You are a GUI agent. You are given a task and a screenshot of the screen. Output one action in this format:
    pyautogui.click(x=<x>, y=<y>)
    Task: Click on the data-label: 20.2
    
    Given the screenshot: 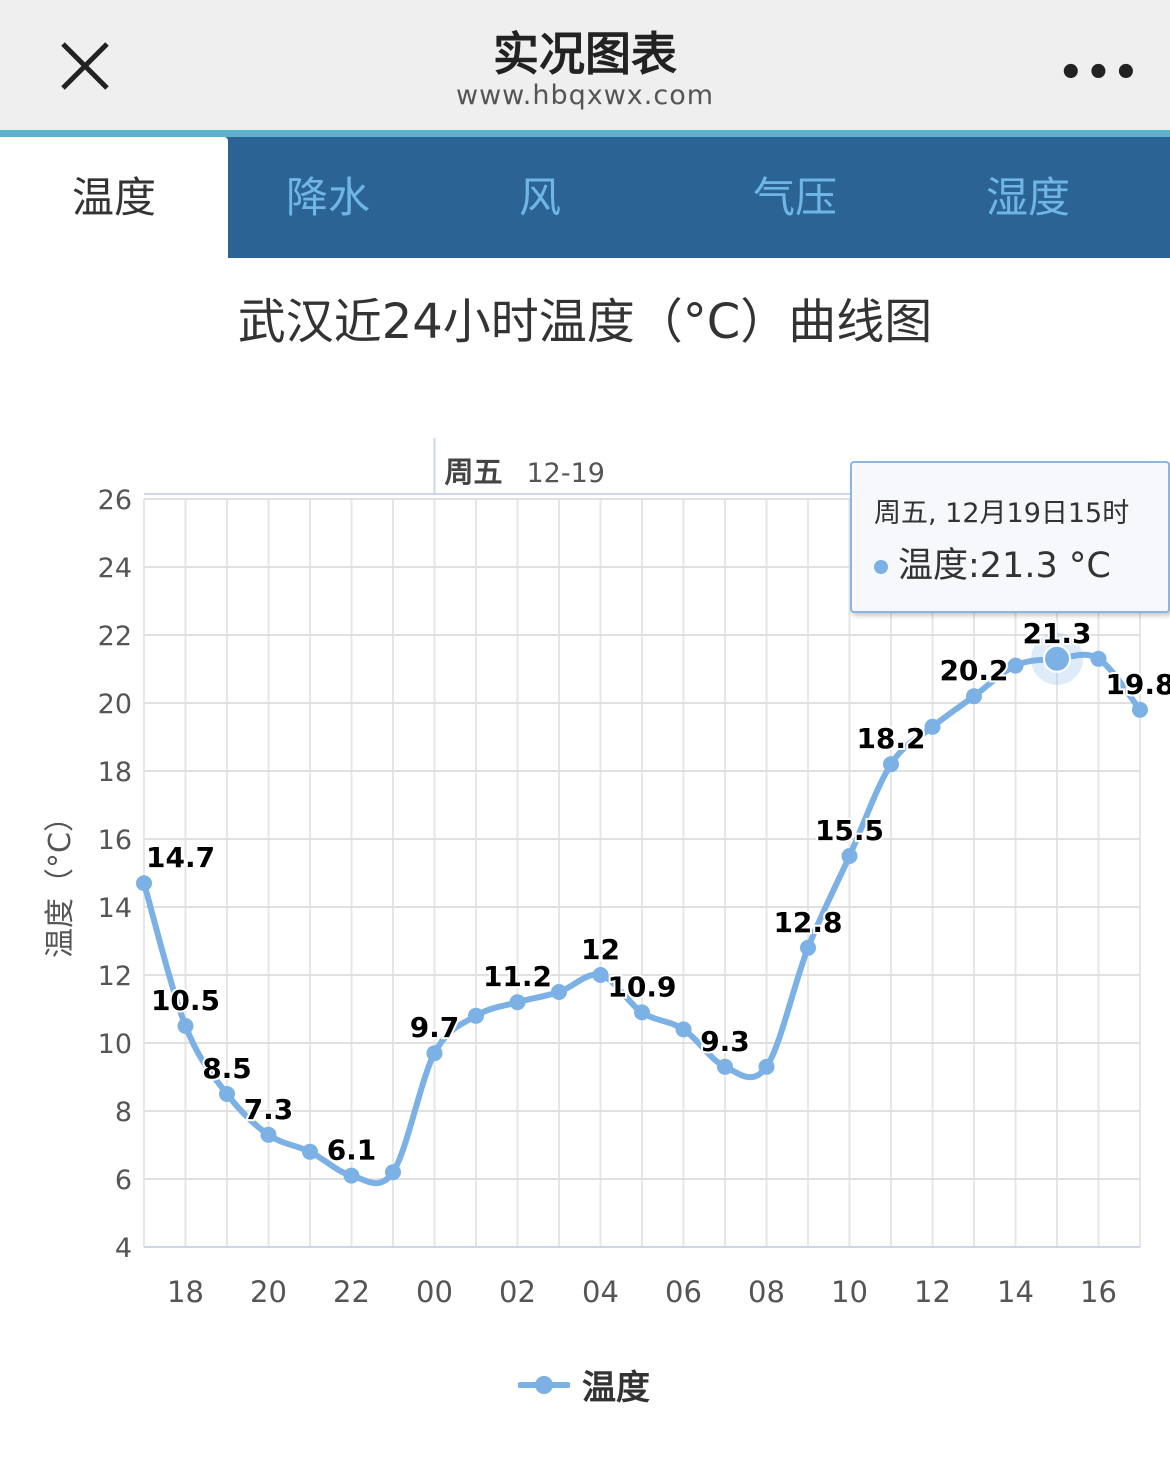 What is the action you would take?
    pyautogui.click(x=973, y=670)
    